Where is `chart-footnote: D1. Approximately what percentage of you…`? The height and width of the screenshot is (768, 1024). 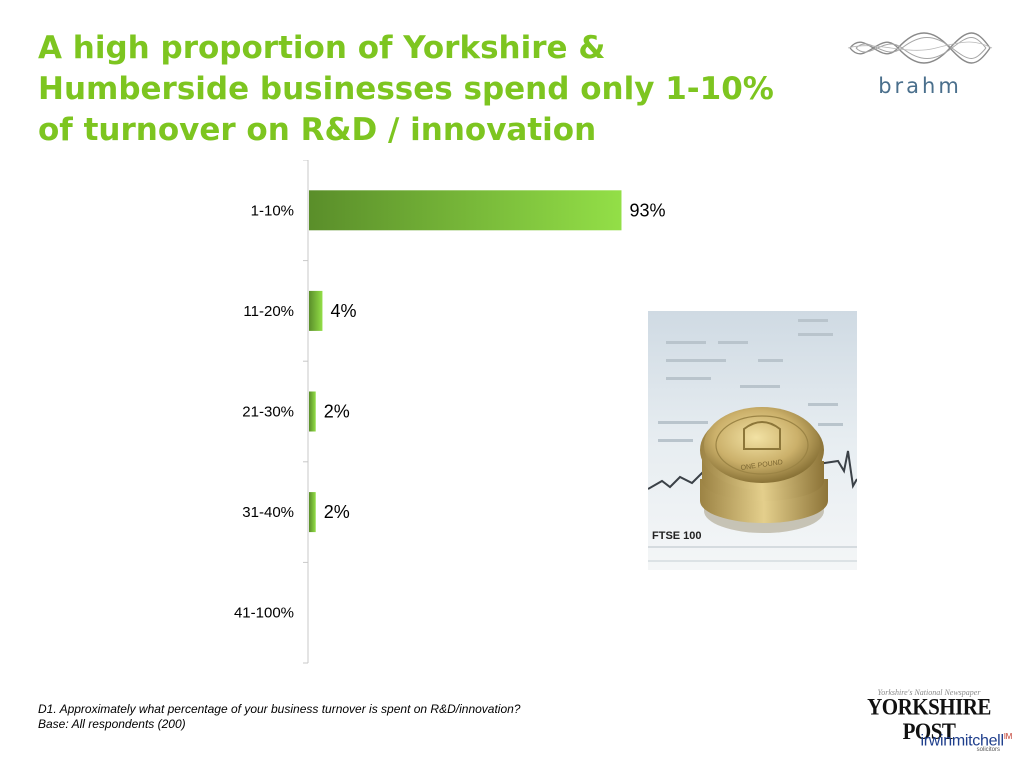 chart-footnote: D1. Approximately what percentage of you… is located at coordinates (279, 717).